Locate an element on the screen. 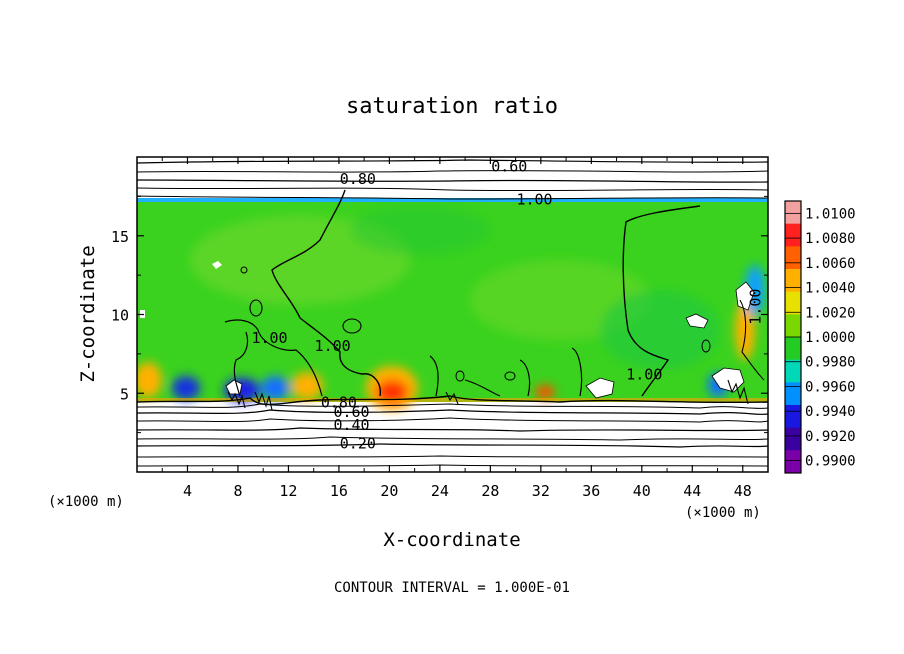 This screenshot has height=654, width=904. contour-label: 0.20 is located at coordinates (358, 444).